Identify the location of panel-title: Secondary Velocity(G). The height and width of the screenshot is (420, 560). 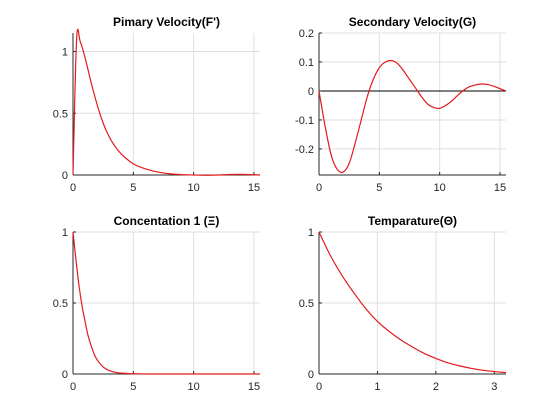
(412, 22).